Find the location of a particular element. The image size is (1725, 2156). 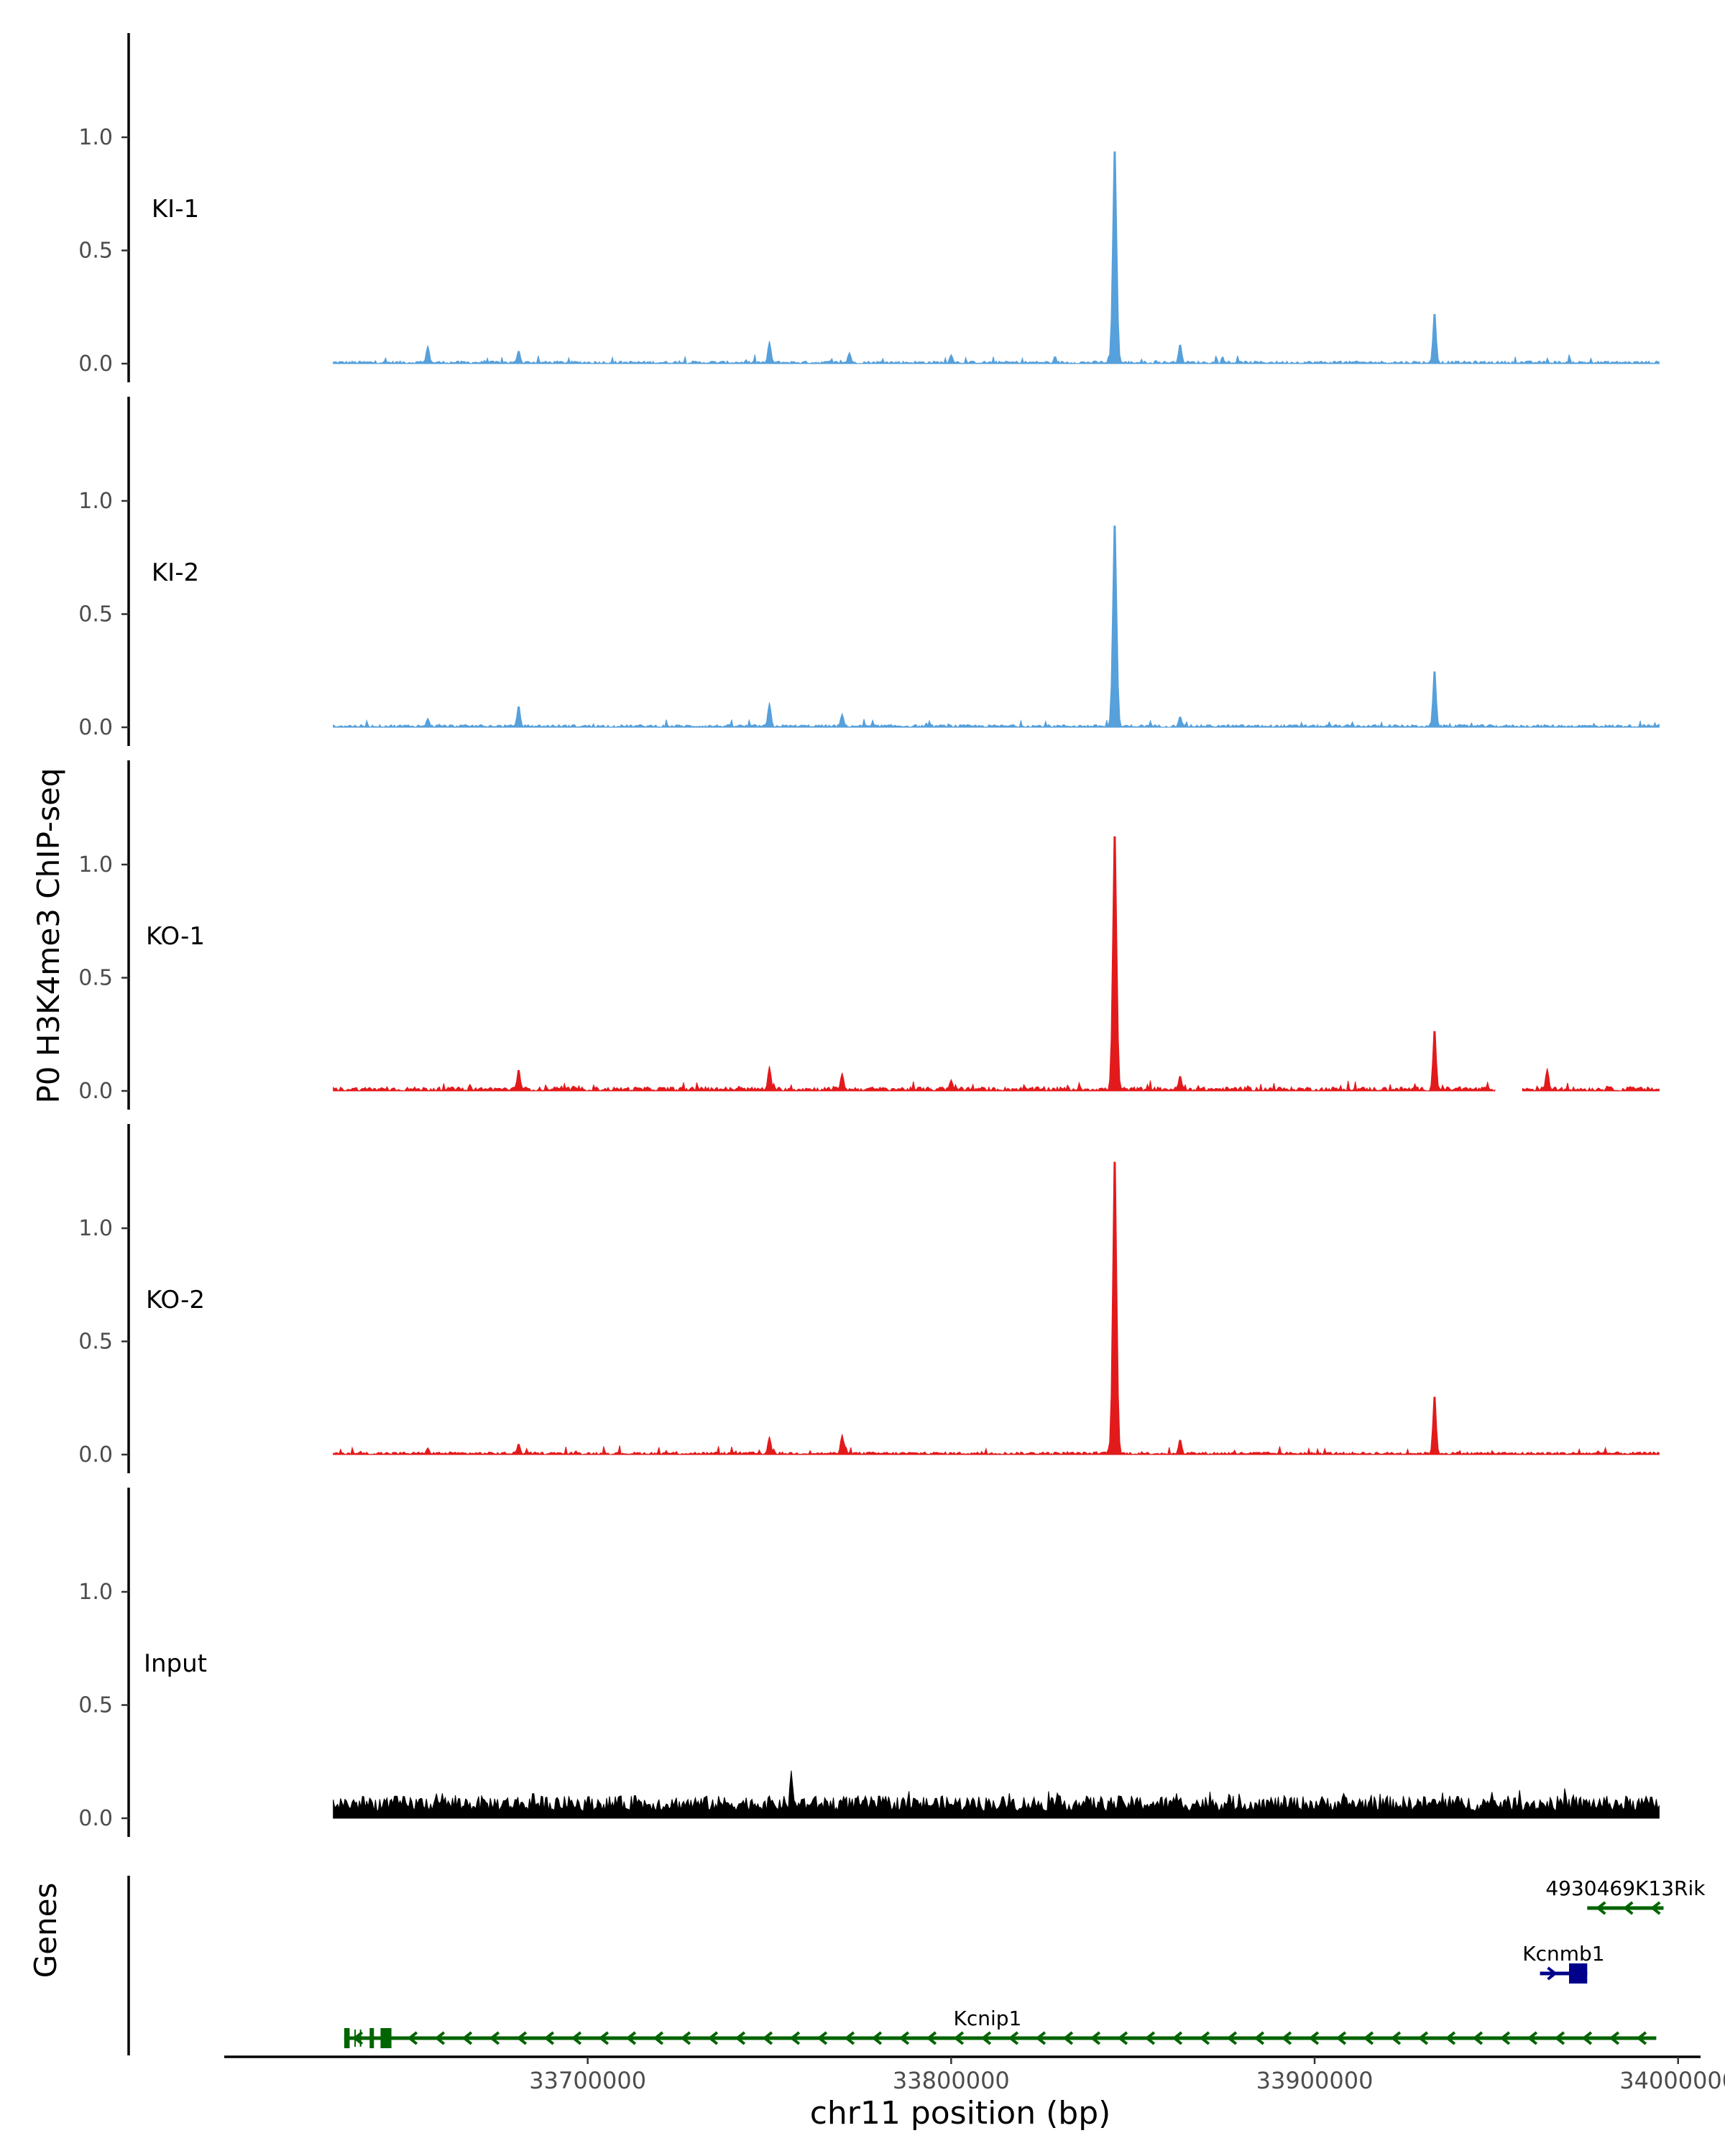

x-axis-title: chr11 position (bp) is located at coordinates (960, 2113).